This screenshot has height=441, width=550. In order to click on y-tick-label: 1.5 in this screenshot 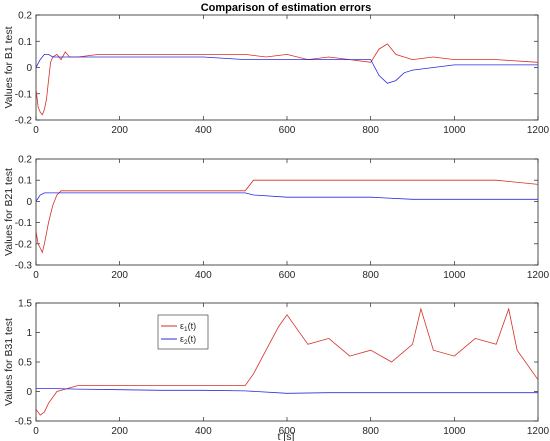, I will do `click(25, 304)`.